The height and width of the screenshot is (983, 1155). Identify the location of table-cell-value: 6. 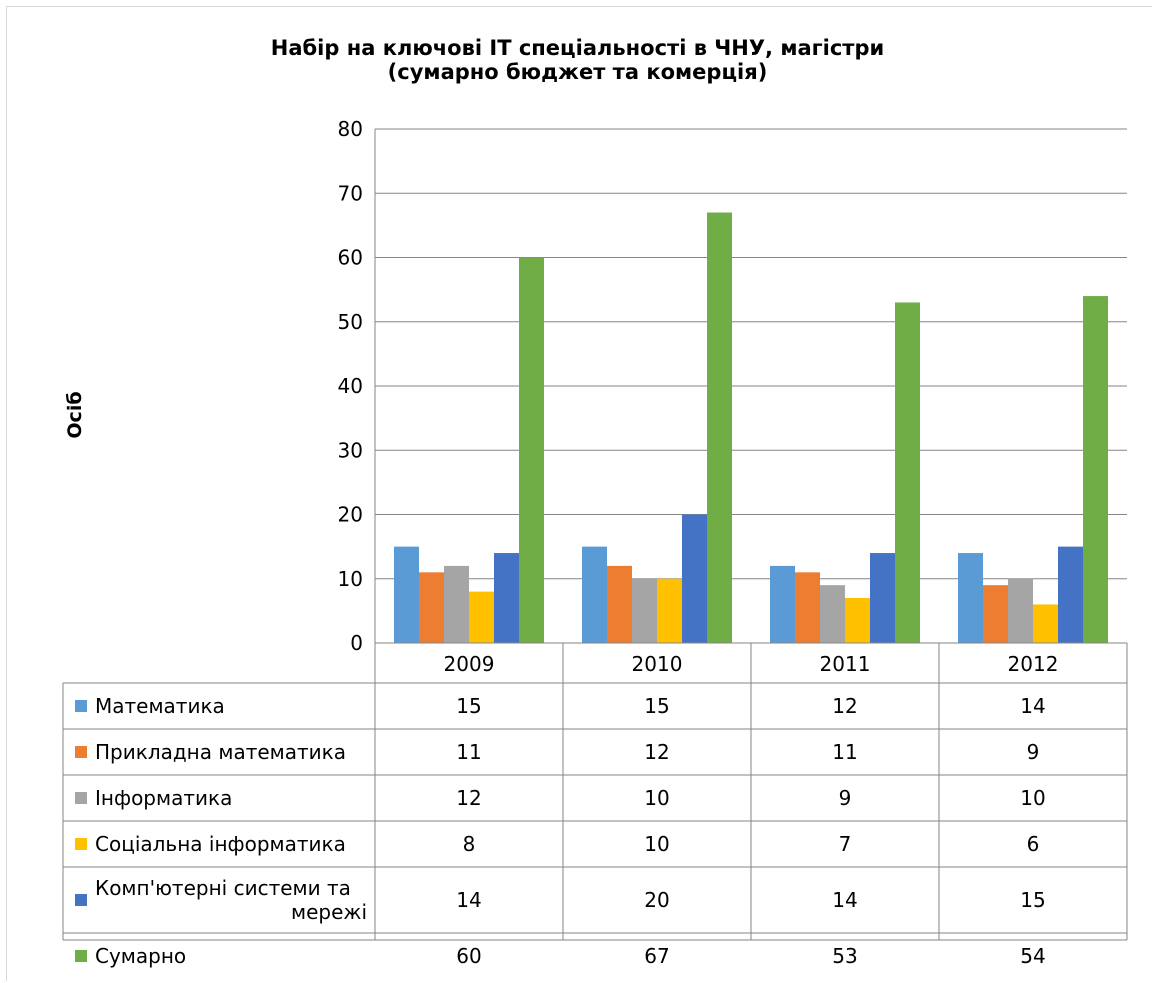
(1033, 844).